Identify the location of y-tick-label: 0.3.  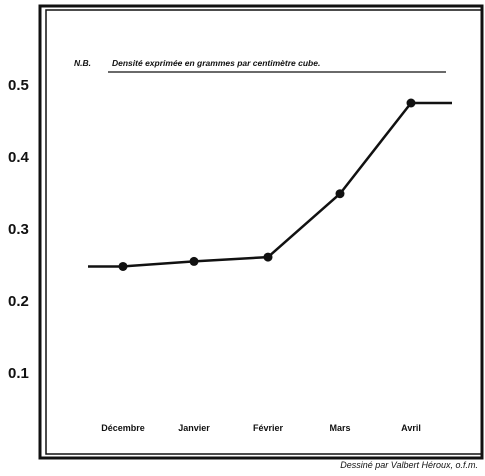
(18, 229).